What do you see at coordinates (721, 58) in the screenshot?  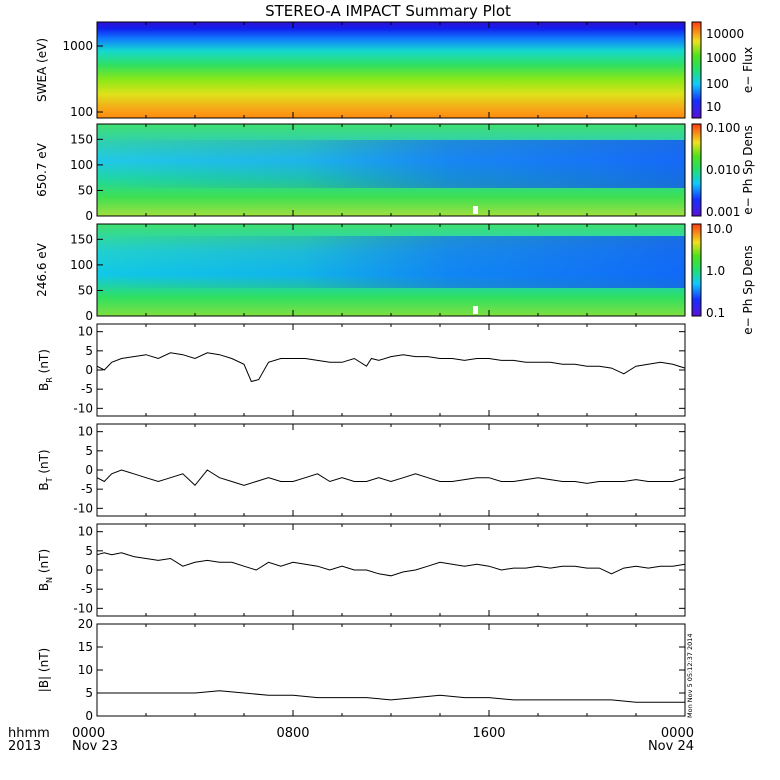 I see `colorbar-tick-label: 1000` at bounding box center [721, 58].